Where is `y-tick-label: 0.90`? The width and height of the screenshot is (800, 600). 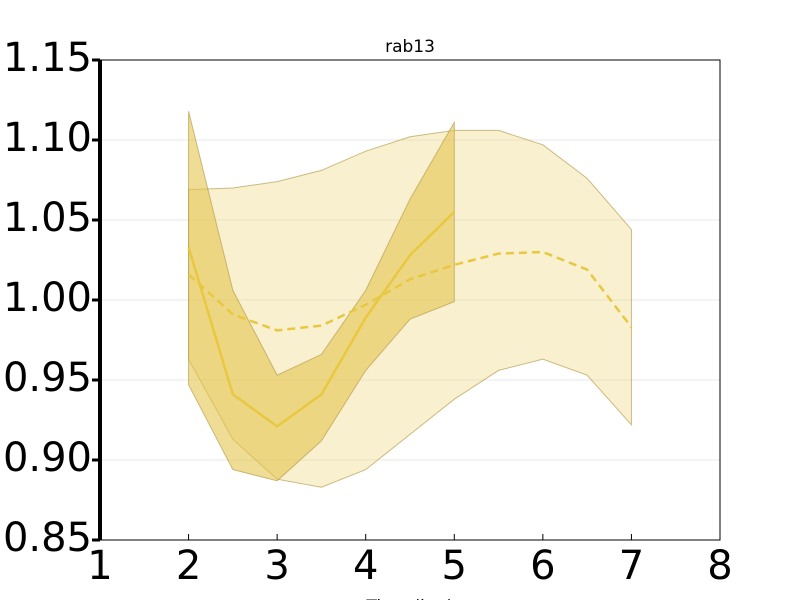 y-tick-label: 0.90 is located at coordinates (47, 458).